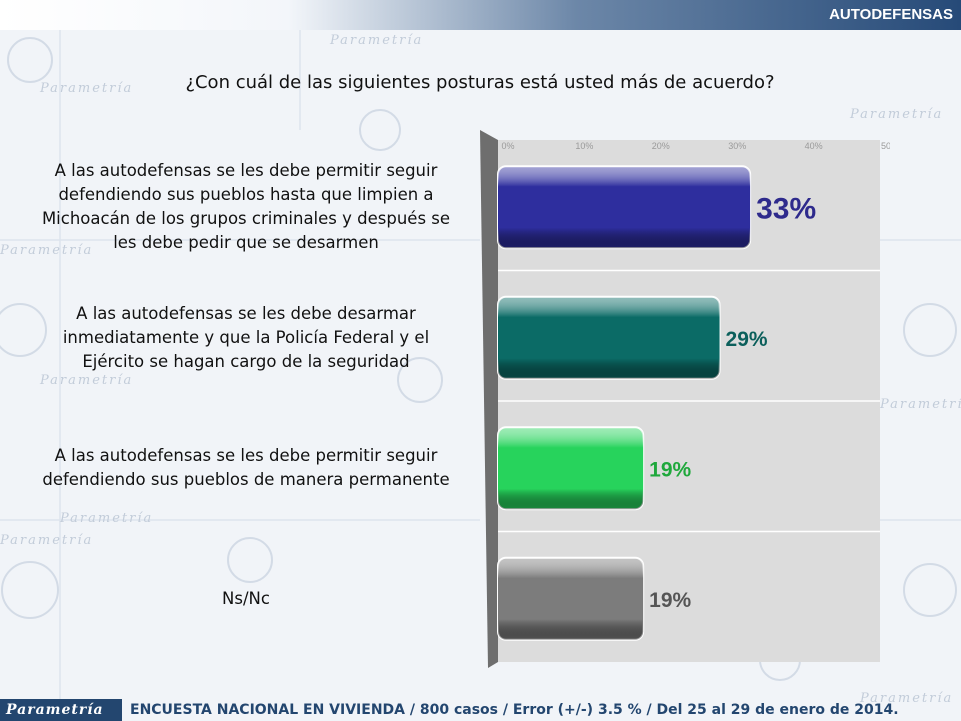 This screenshot has height=721, width=961. I want to click on x-tick-label: 50%, so click(885, 146).